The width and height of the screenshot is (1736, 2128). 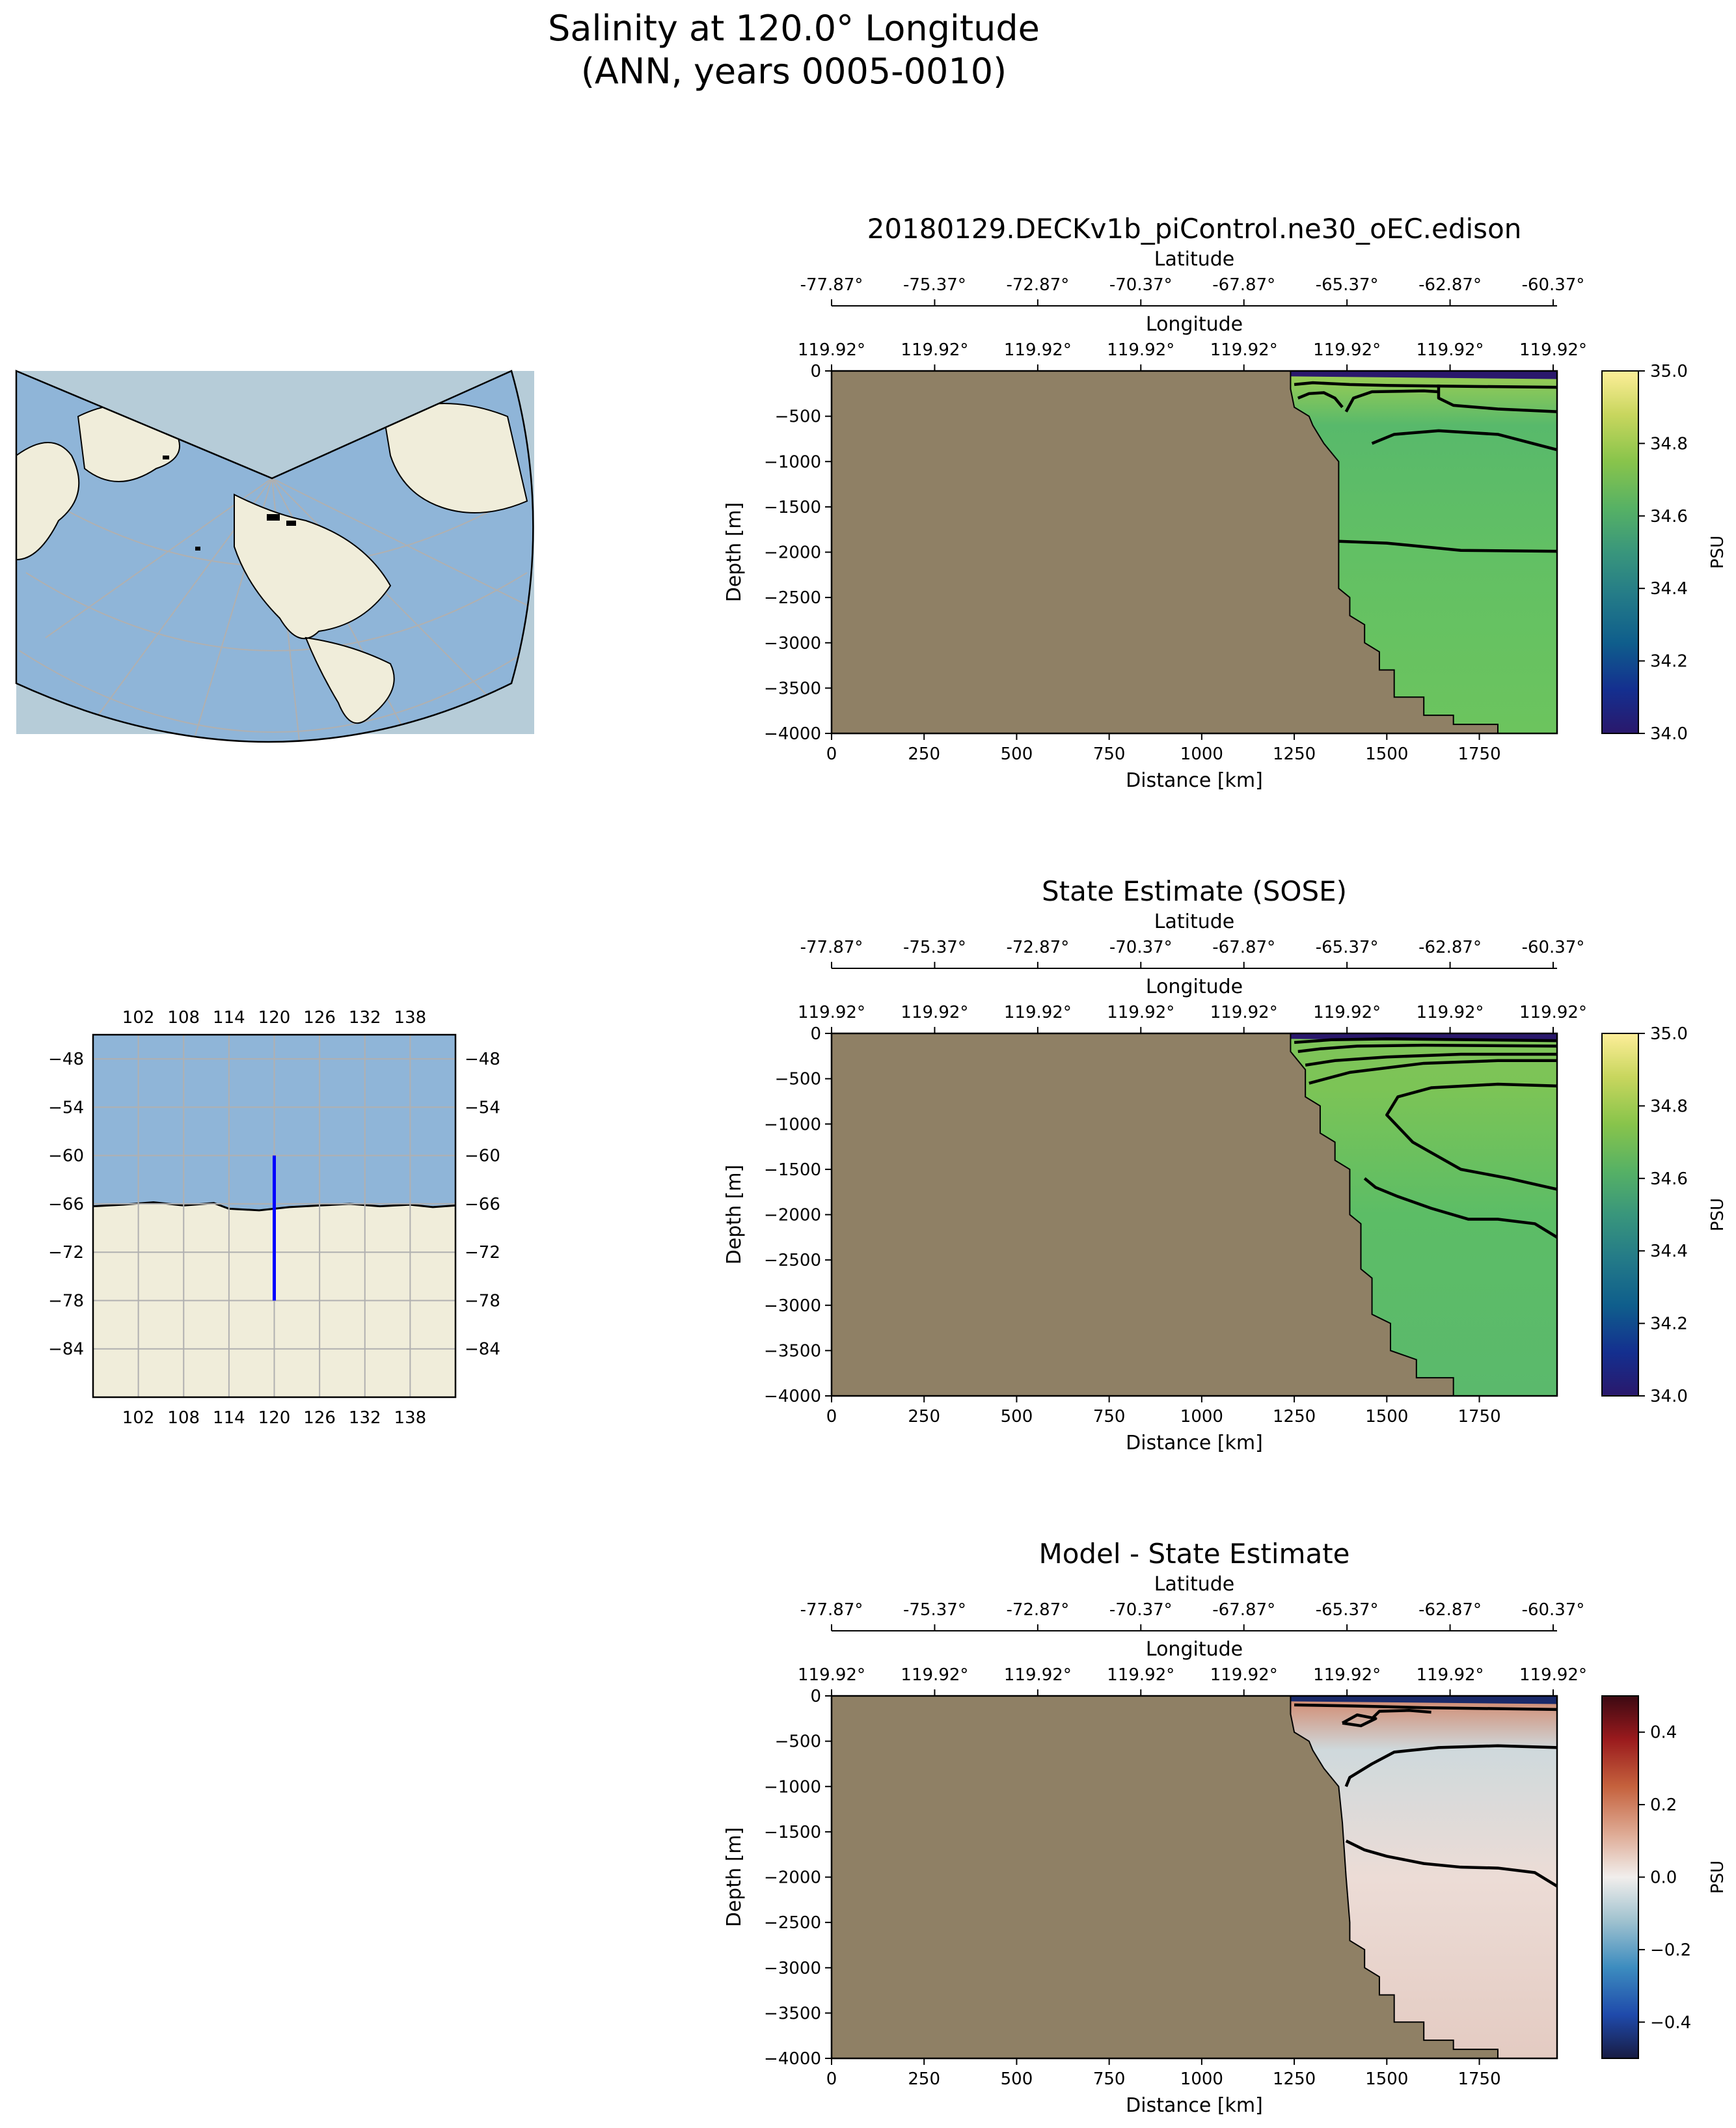 I want to click on regional-map-y-tick-right: −72, so click(x=483, y=1252).